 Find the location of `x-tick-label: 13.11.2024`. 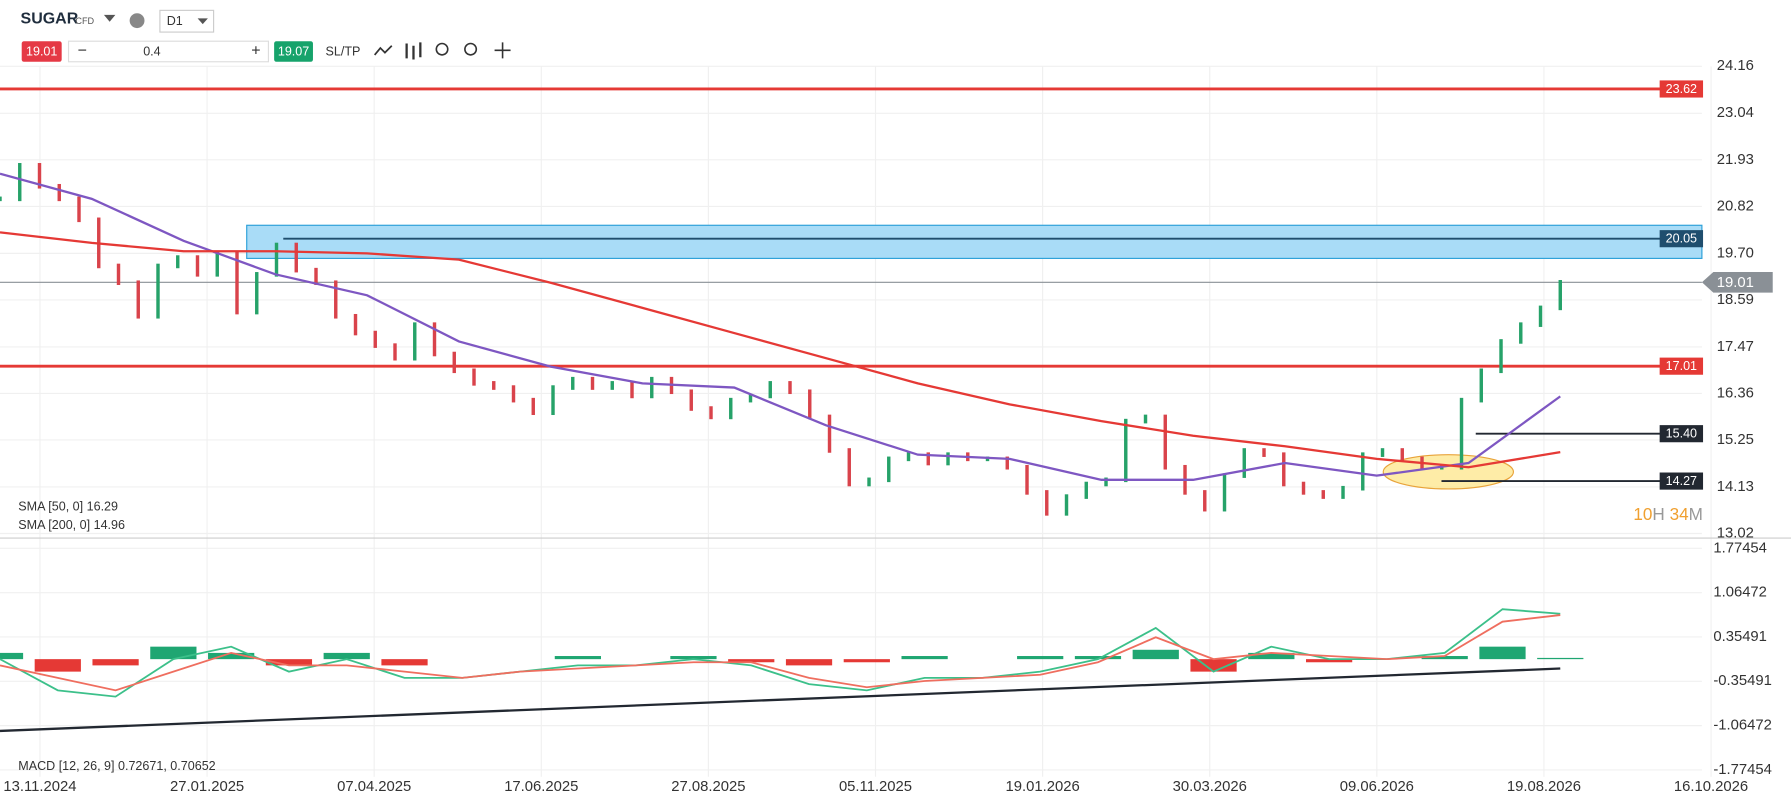

x-tick-label: 13.11.2024 is located at coordinates (39, 787).